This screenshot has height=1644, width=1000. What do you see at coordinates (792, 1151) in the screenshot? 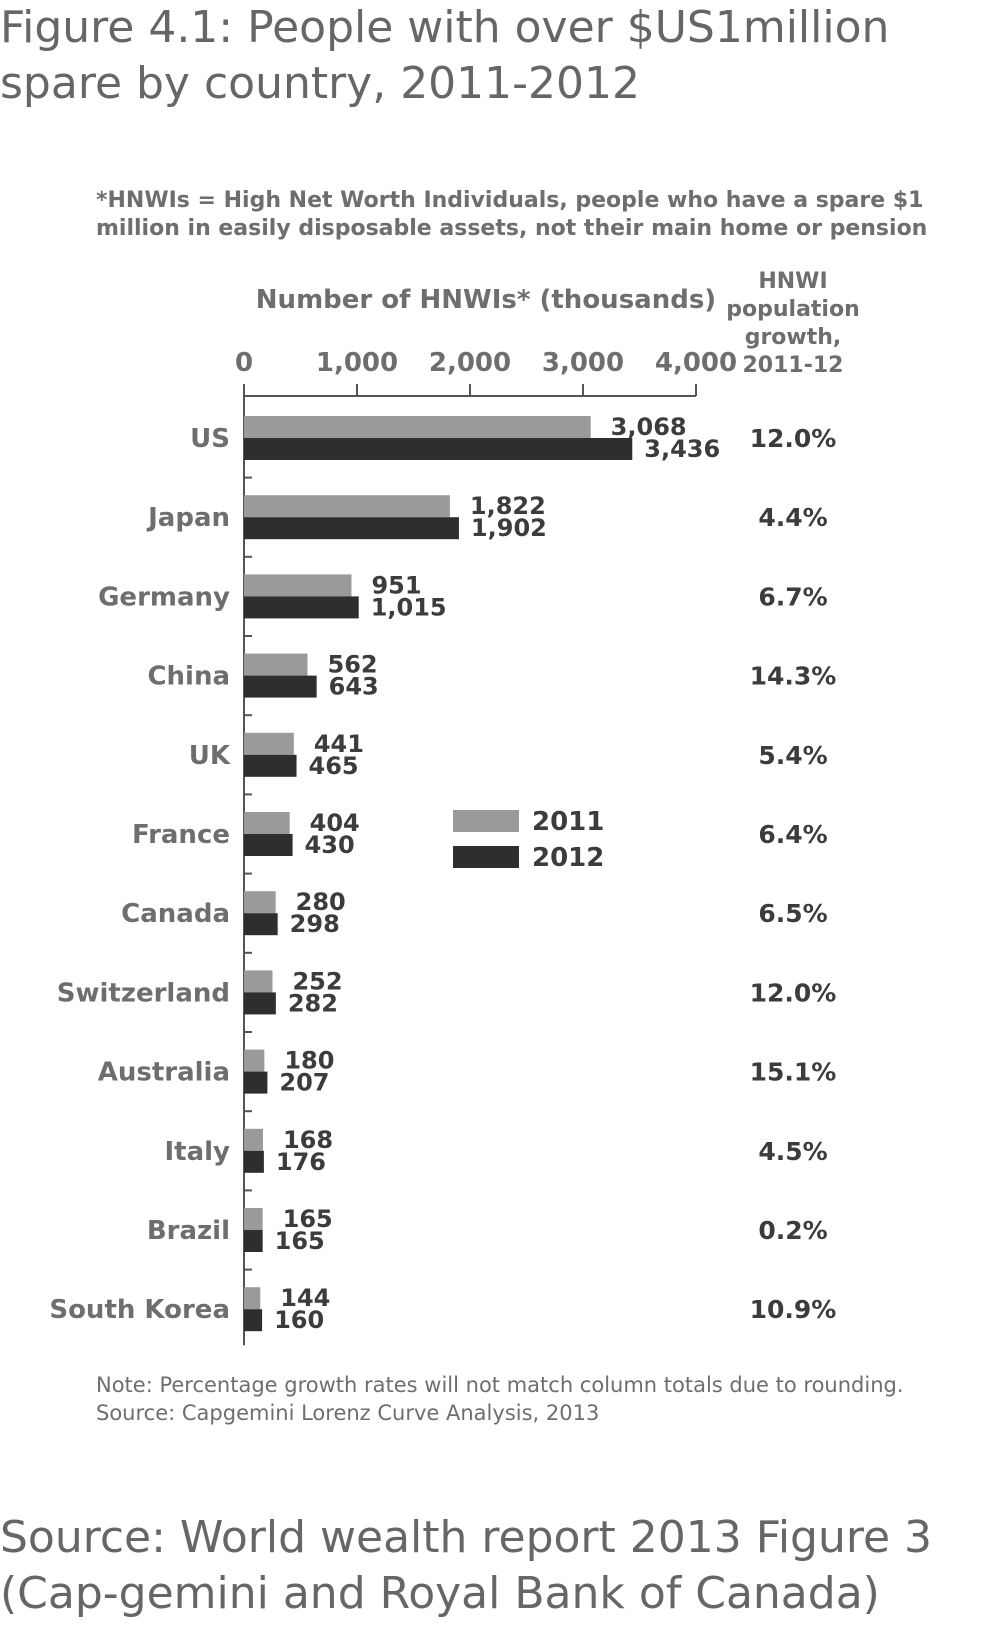
I see `growth-value: 4.5%` at bounding box center [792, 1151].